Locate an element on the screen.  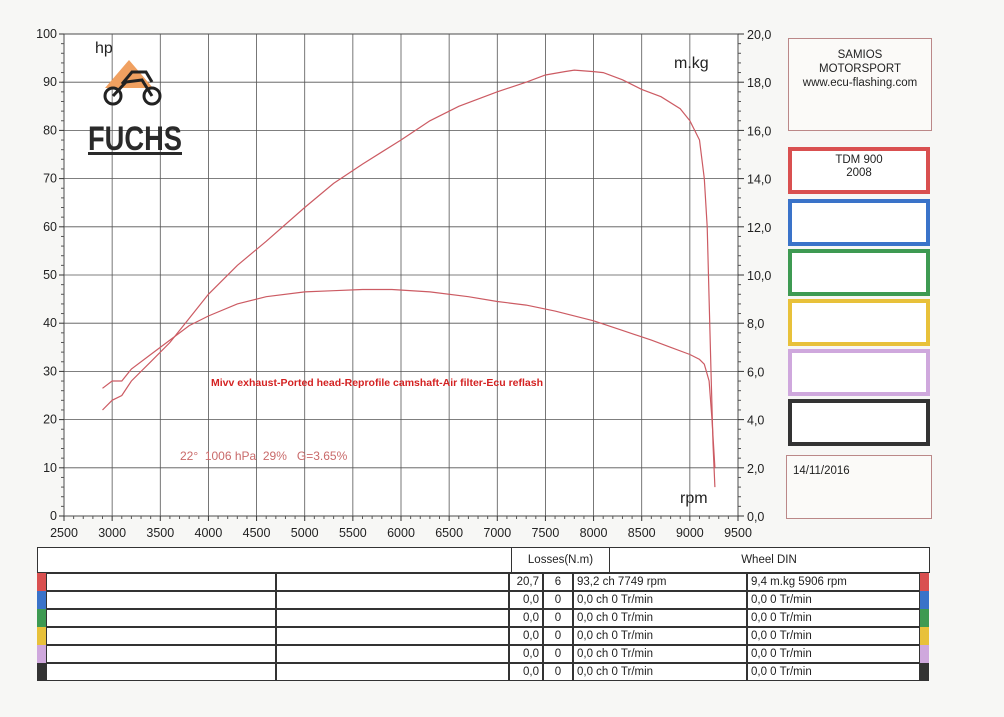
shop-name-line1: SAMIOS is located at coordinates (860, 55).